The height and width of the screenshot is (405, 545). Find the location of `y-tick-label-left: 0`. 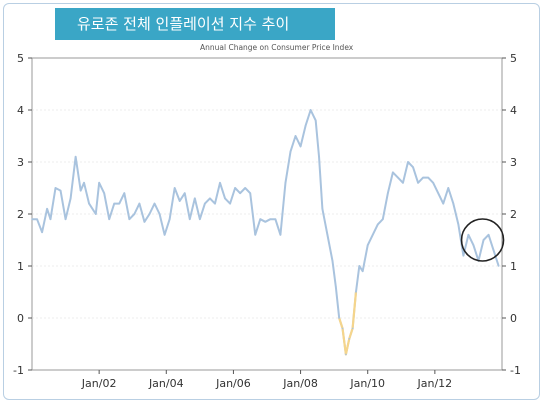

y-tick-label-left: 0 is located at coordinates (20, 318).